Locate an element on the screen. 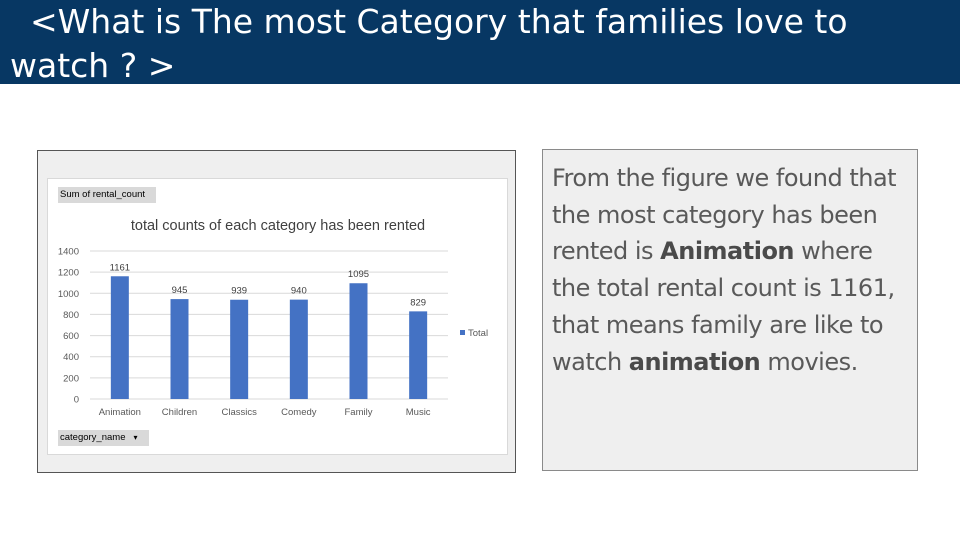 Image resolution: width=960 pixels, height=540 pixels. findings-text-3: movies. is located at coordinates (809, 361).